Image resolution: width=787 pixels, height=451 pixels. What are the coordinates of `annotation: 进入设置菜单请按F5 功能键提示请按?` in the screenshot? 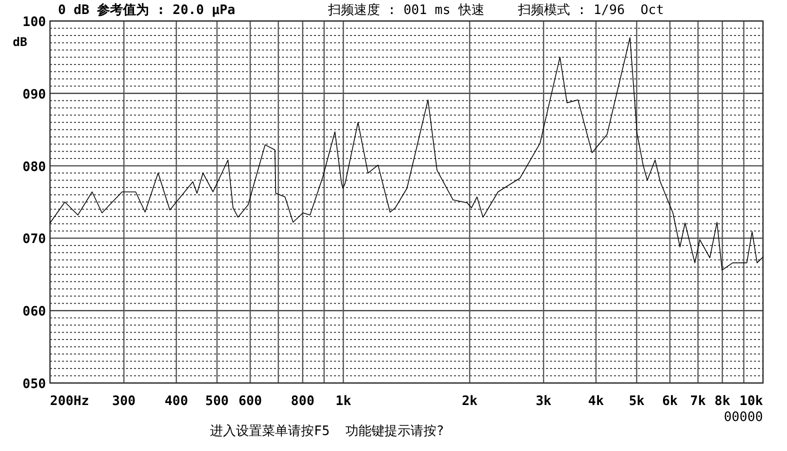 It's located at (327, 431).